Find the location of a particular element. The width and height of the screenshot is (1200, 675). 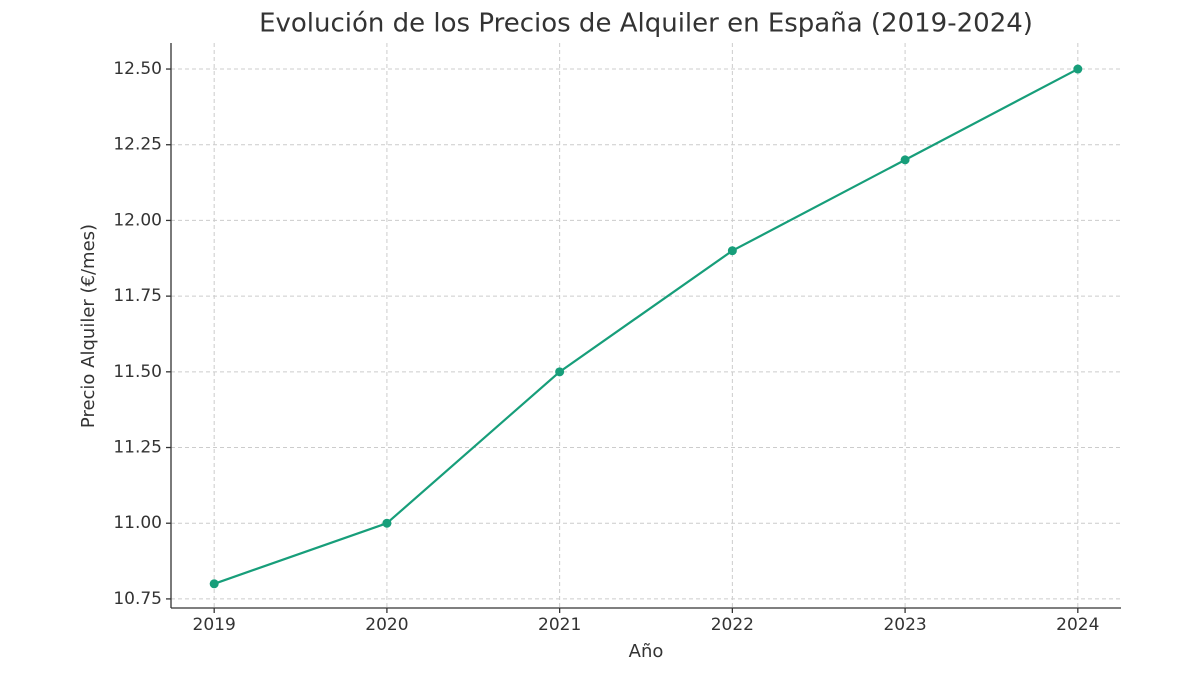

y-tick-label: 12.00 is located at coordinates (137, 220).